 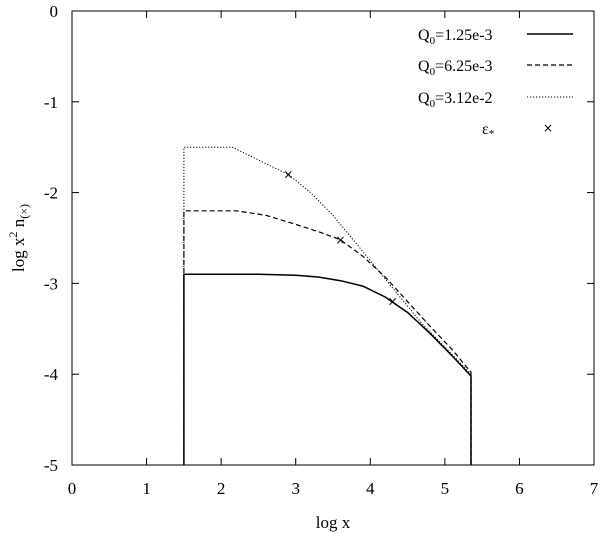 I want to click on marker-layer: × × ×, so click(x=340, y=237).